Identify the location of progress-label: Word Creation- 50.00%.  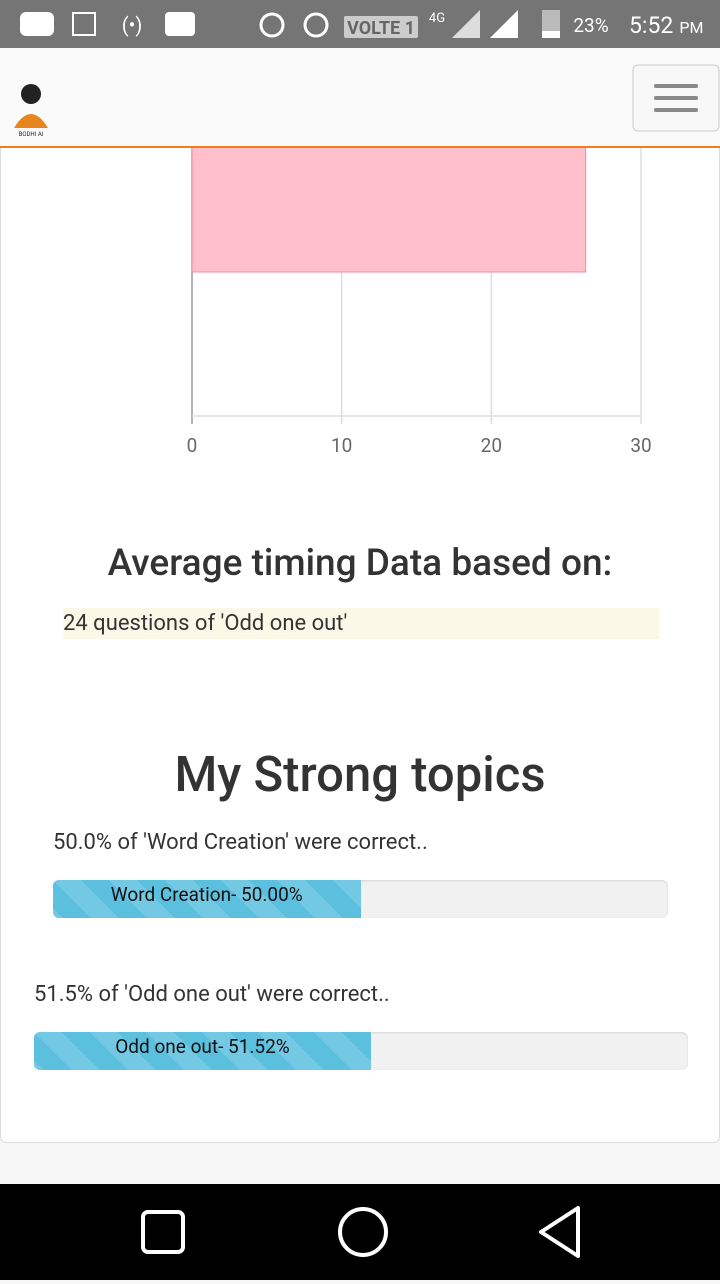
(206, 894).